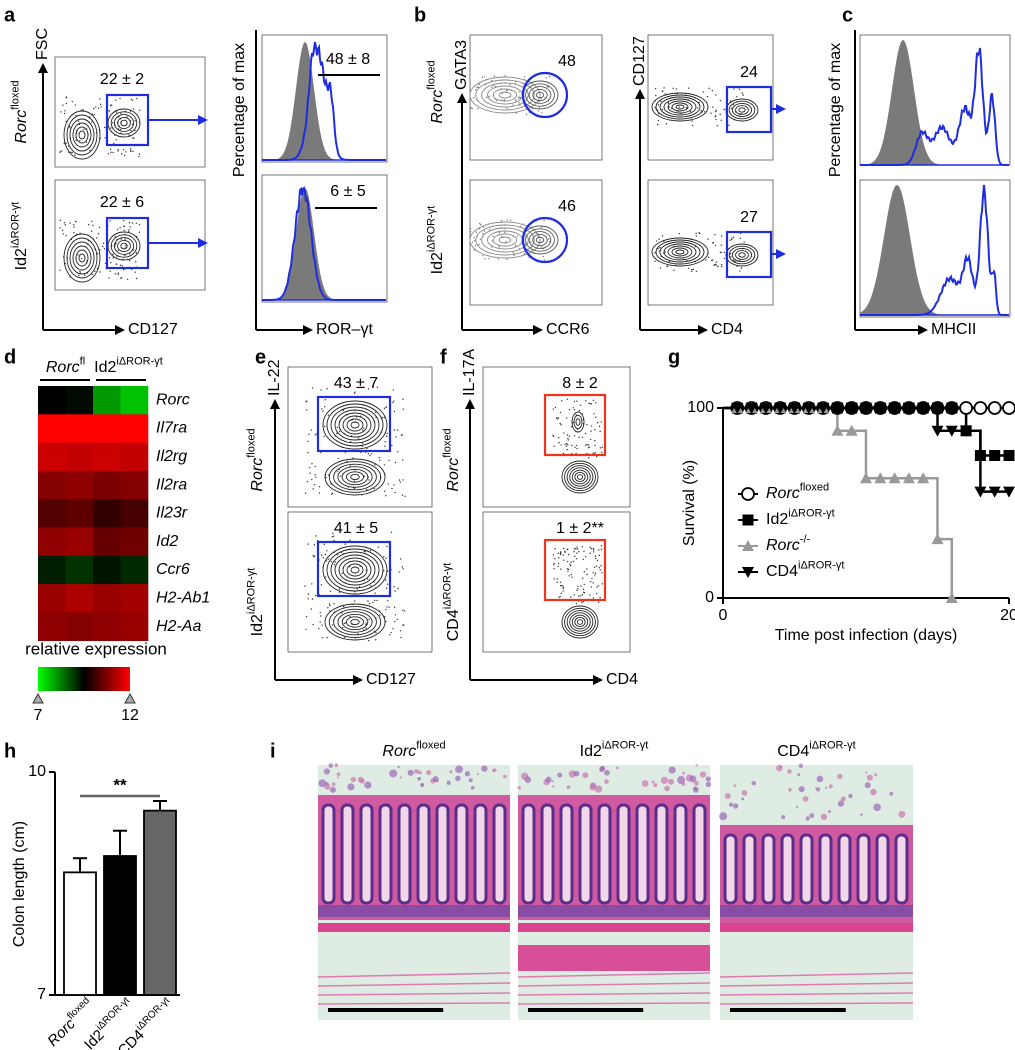 This screenshot has height=1050, width=1015. Describe the element at coordinates (120, 925) in the screenshot. I see `bar` at that location.